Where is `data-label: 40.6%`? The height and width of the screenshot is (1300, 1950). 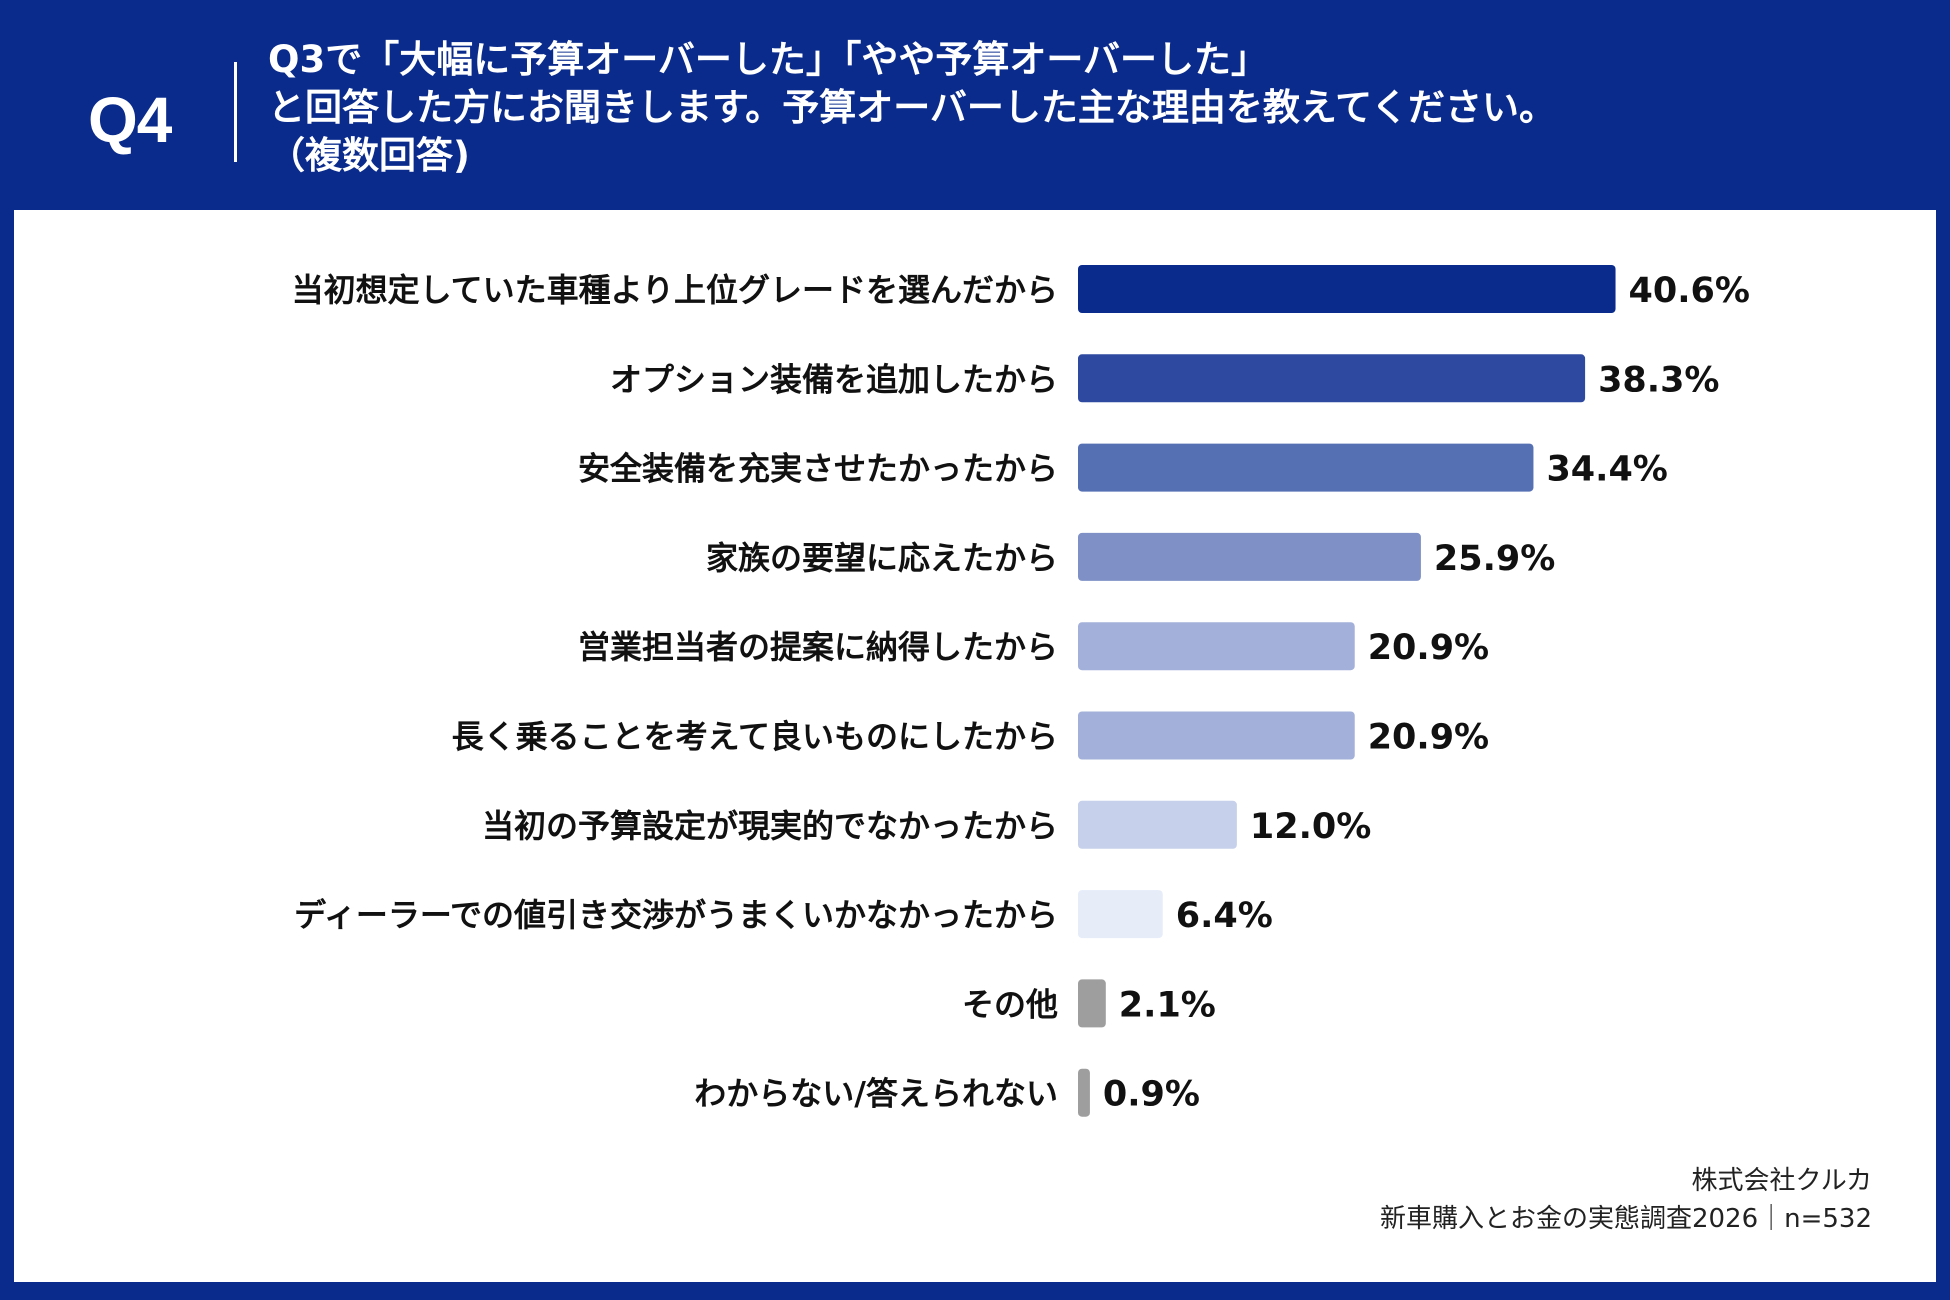
data-label: 40.6% is located at coordinates (1689, 291).